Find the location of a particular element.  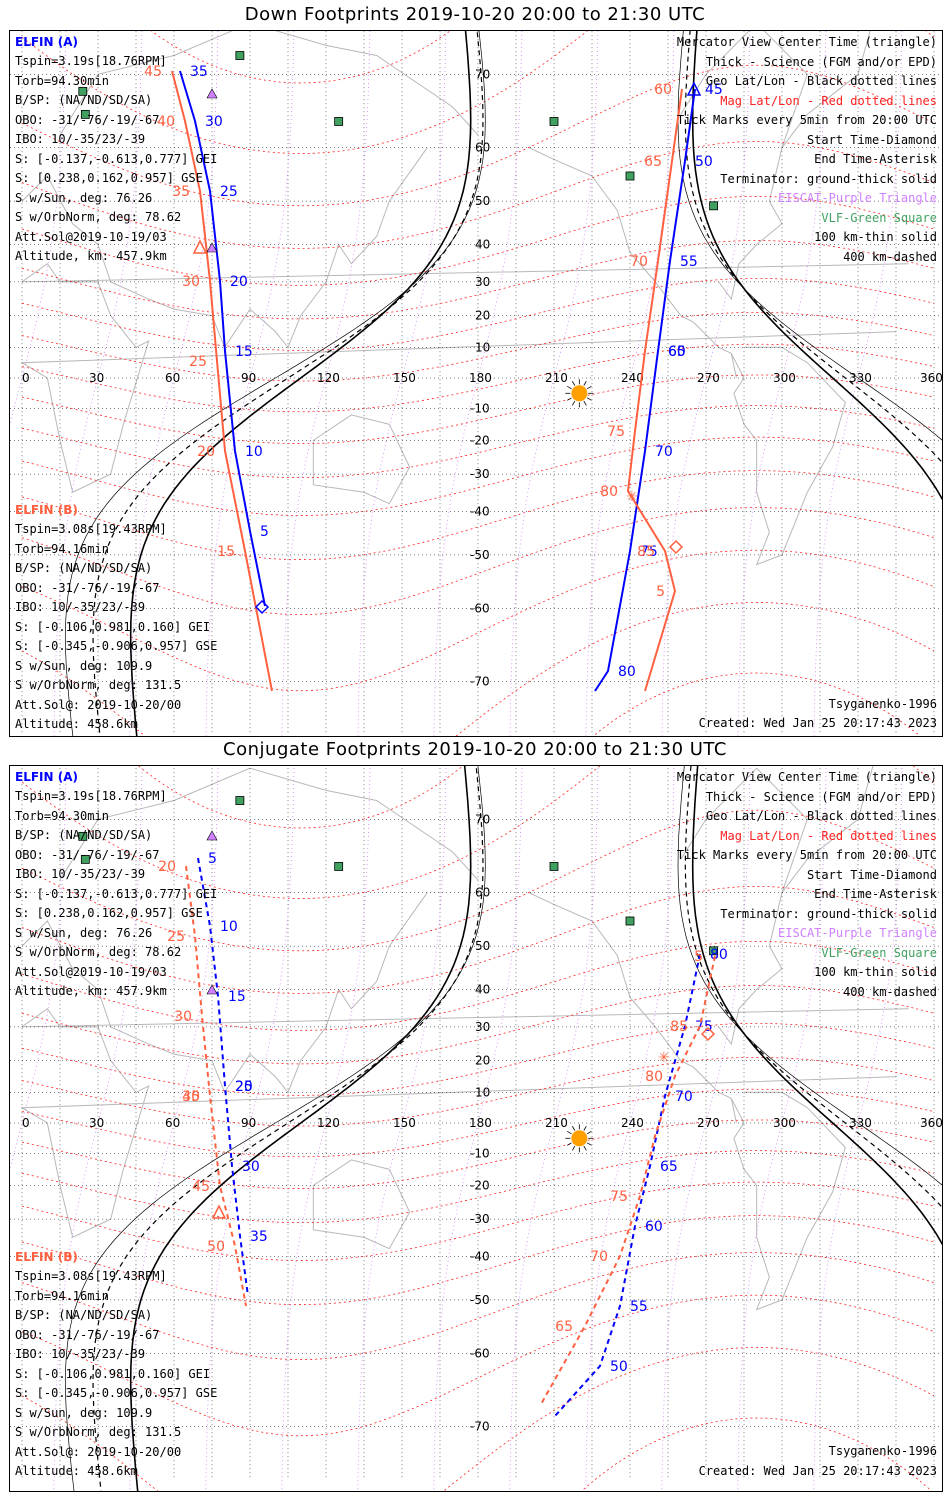

legend-item: Mercator View Center Time (triangle) is located at coordinates (806, 777).